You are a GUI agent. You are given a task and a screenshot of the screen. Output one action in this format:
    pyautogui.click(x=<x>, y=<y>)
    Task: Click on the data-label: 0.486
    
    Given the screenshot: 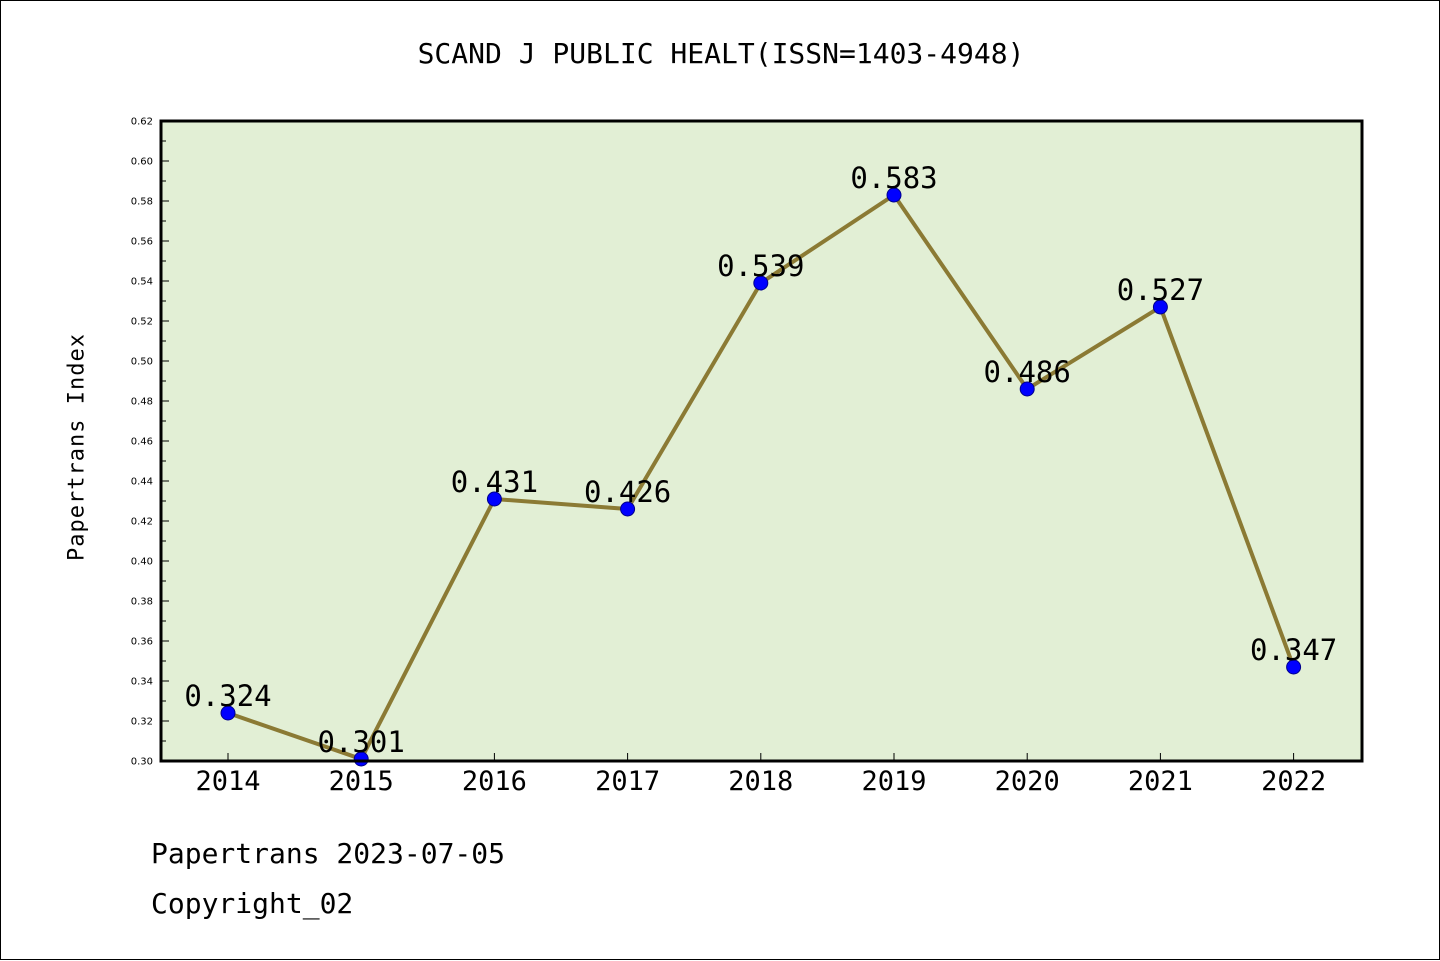 What is the action you would take?
    pyautogui.click(x=1027, y=372)
    